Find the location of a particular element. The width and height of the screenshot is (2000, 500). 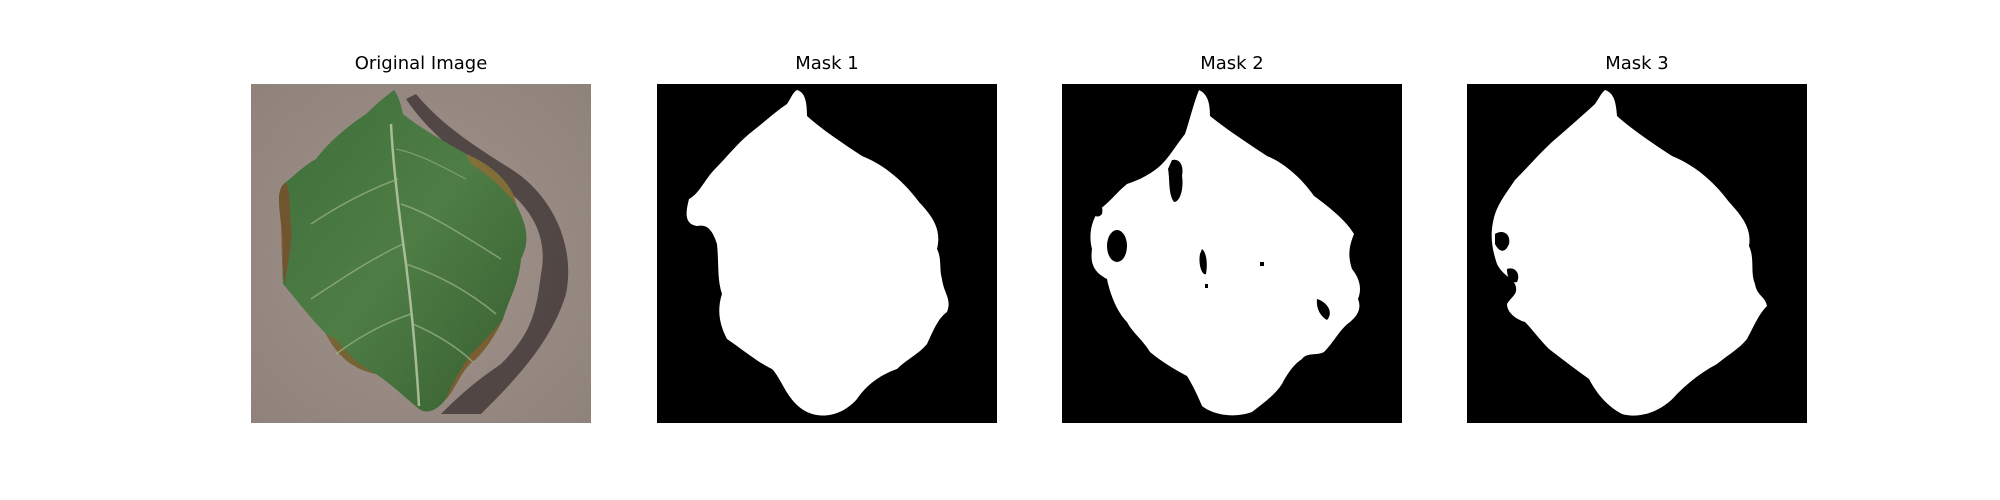

panel-title: Original Image is located at coordinates (421, 63).